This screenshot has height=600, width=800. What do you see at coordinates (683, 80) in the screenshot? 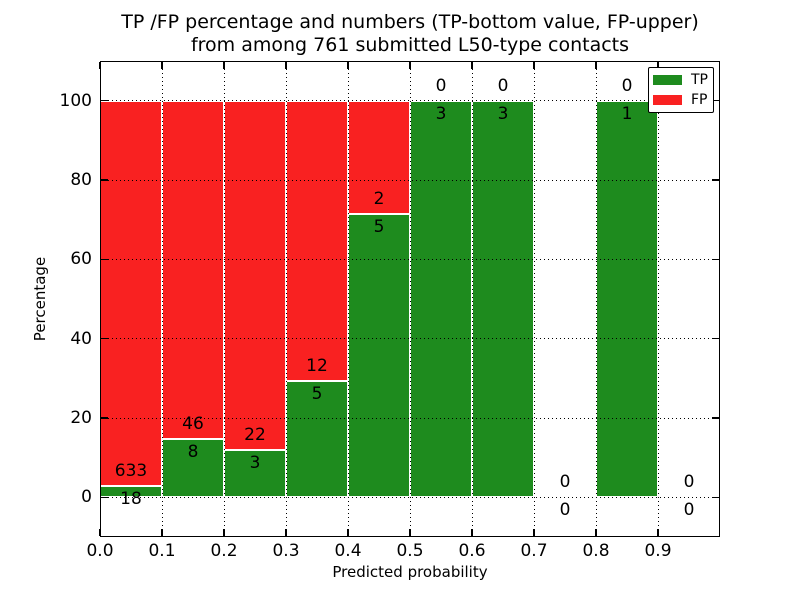
I see `legend-entry-tp: TP` at bounding box center [683, 80].